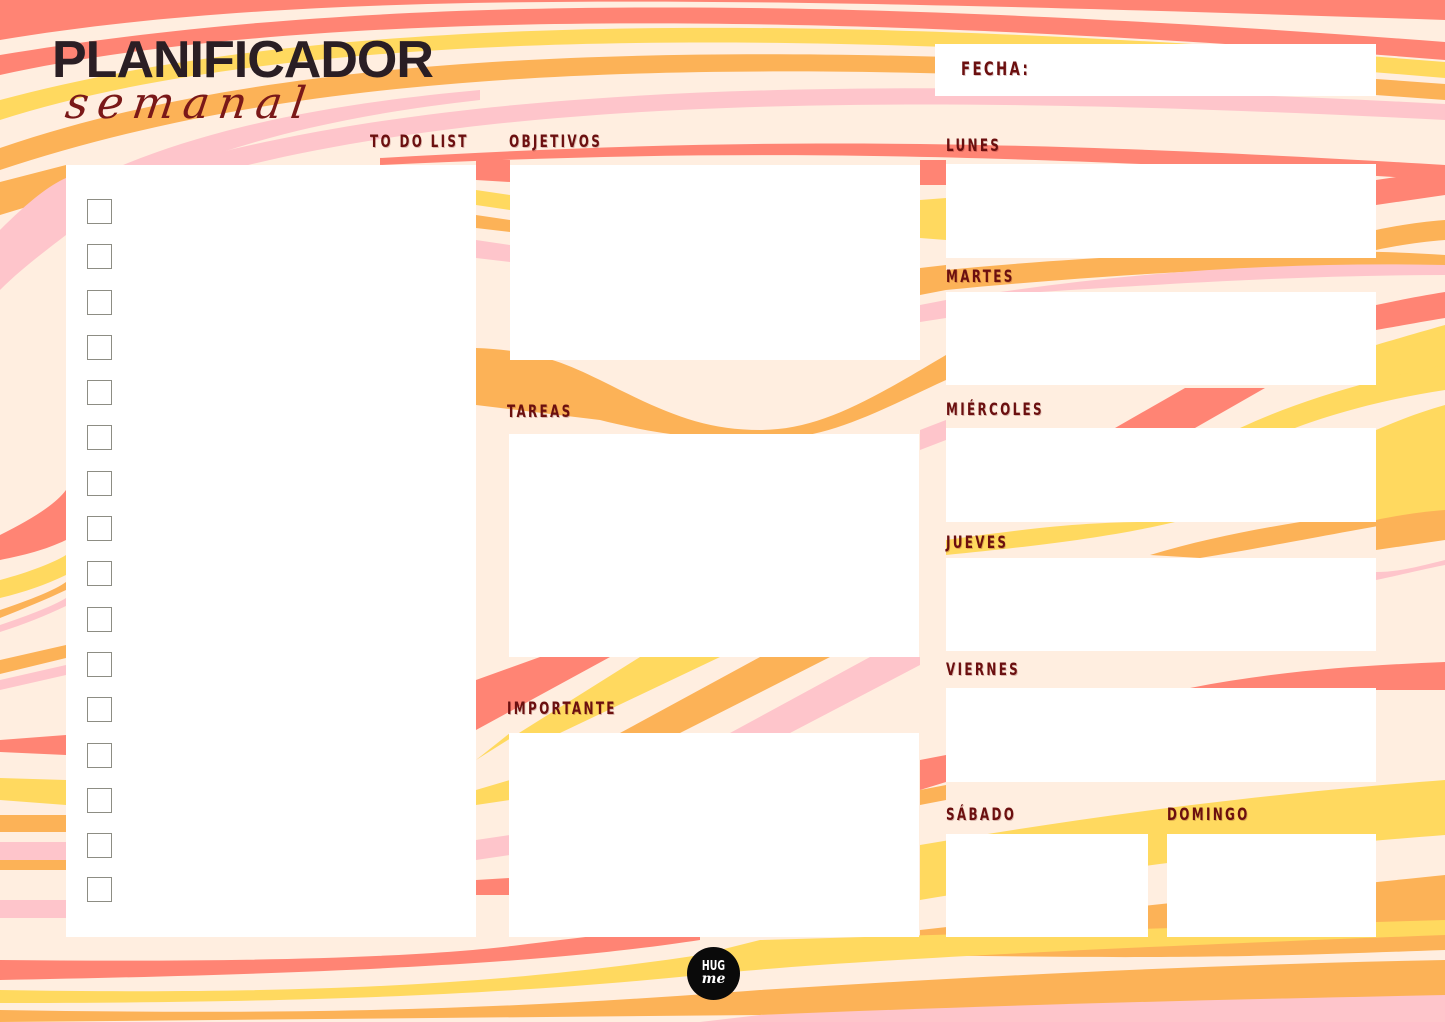 This screenshot has height=1022, width=1445. Describe the element at coordinates (562, 709) in the screenshot. I see `importante-heading: IMPORTANTE` at that location.